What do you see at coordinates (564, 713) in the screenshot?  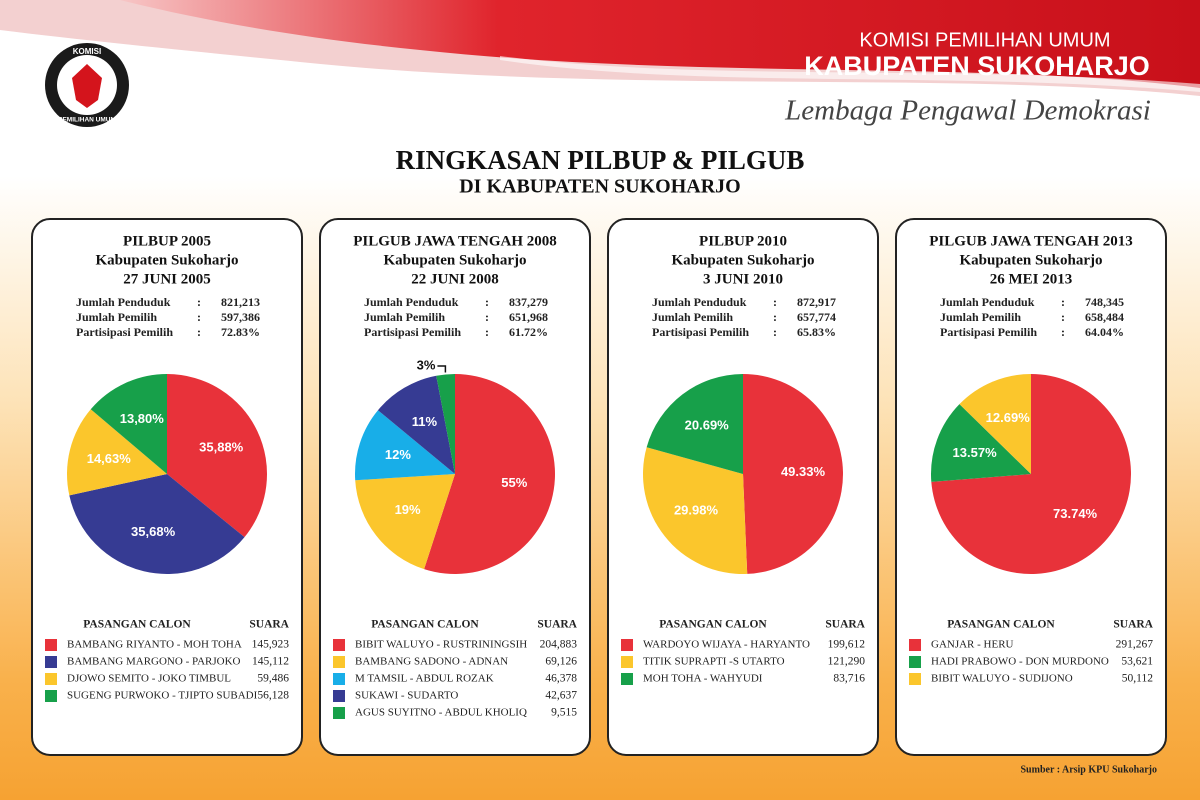 I see `vote-count: 9,515` at bounding box center [564, 713].